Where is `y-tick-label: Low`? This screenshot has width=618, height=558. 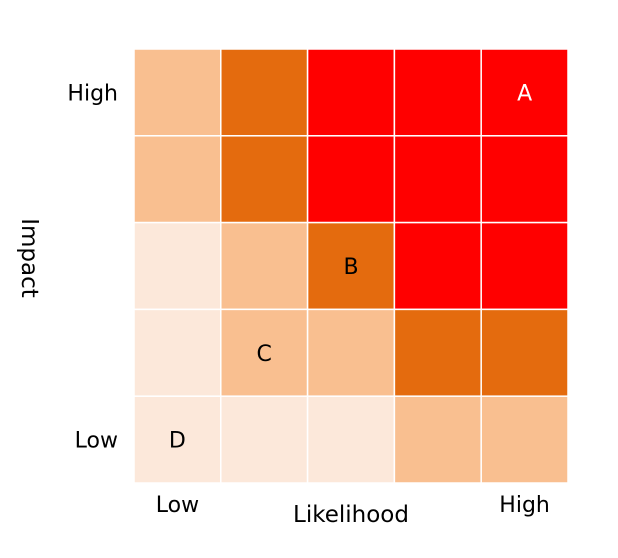 y-tick-label: Low is located at coordinates (96, 441).